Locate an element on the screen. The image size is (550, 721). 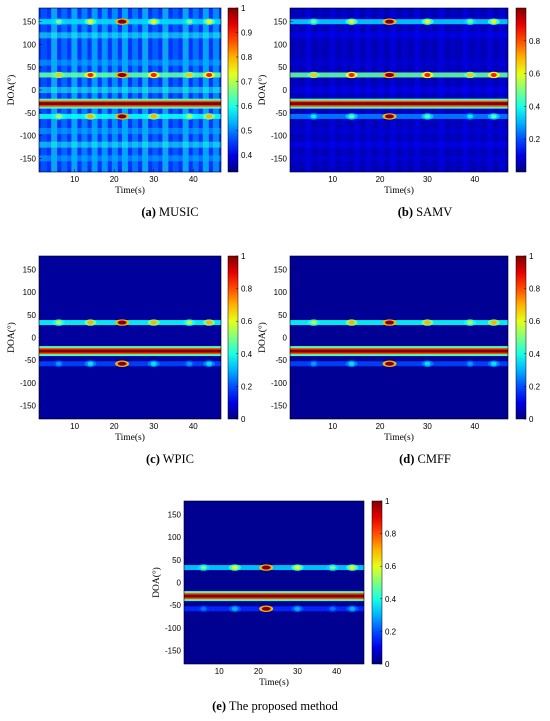
colorbar-tick-label: 0.5 is located at coordinates (247, 130).